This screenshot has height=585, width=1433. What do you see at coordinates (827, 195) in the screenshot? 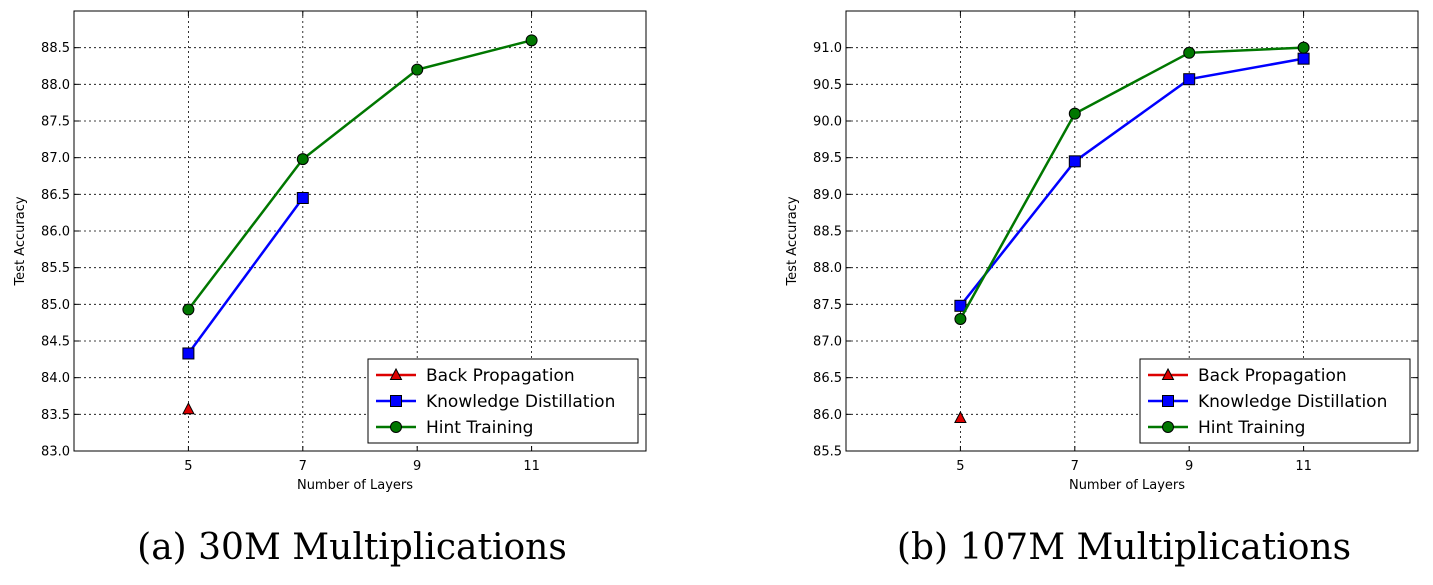
I see `y-tick-label: 89.0` at bounding box center [827, 195].